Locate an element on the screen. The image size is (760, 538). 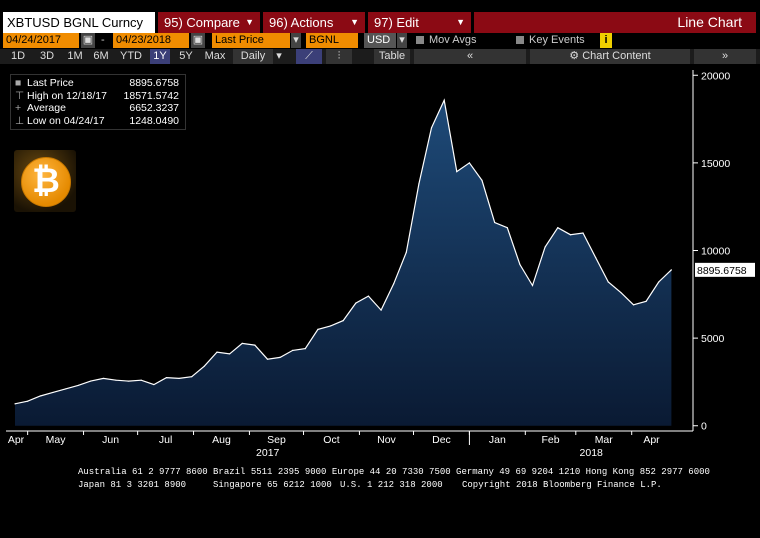
collapse-left-icon: « is located at coordinates (470, 56).